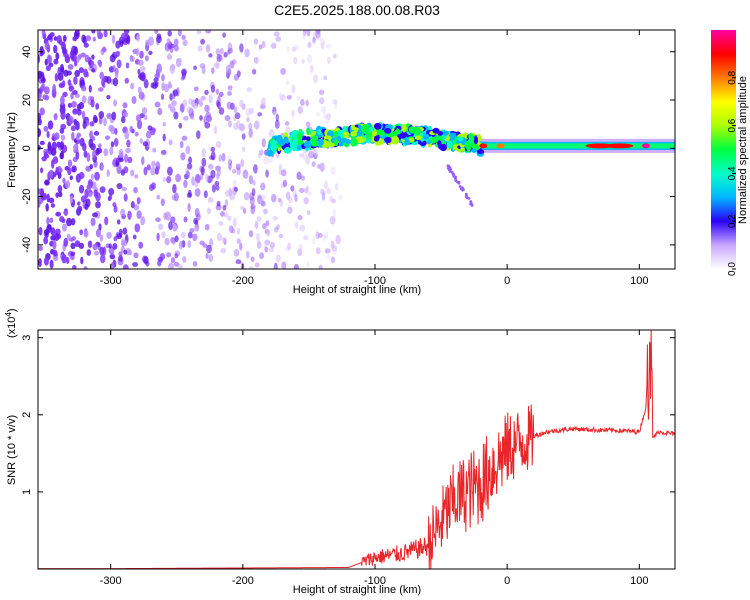  Describe the element at coordinates (243, 281) in the screenshot. I see `x-tick-label: -200` at that location.